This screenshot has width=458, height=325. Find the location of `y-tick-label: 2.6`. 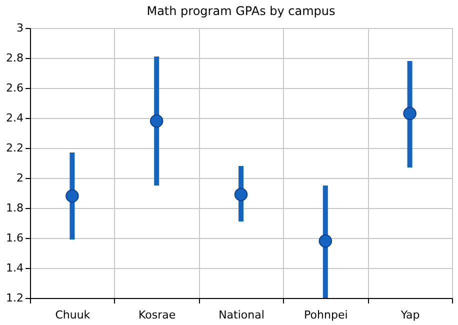

y-tick-label: 2.6 is located at coordinates (15, 88).